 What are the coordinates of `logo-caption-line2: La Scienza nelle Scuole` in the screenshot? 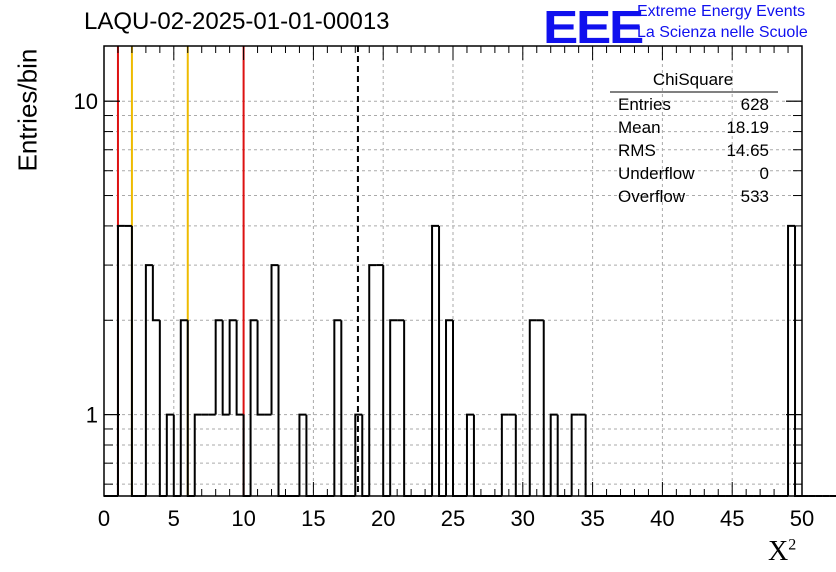 It's located at (722, 32).